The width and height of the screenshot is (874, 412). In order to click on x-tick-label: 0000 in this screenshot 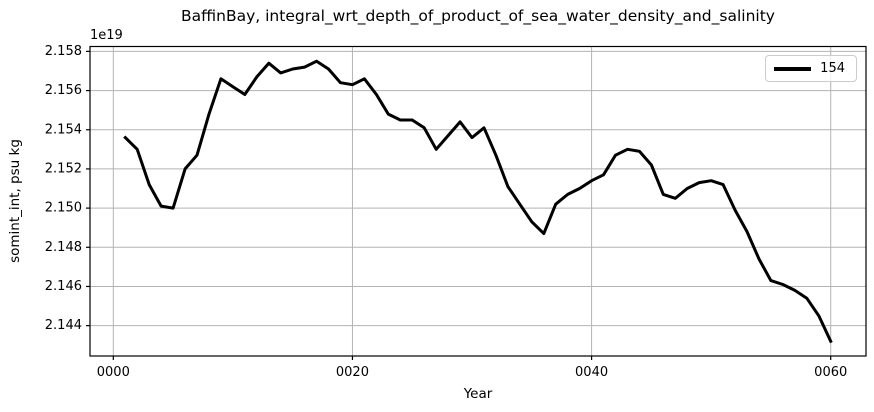, I will do `click(113, 372)`.